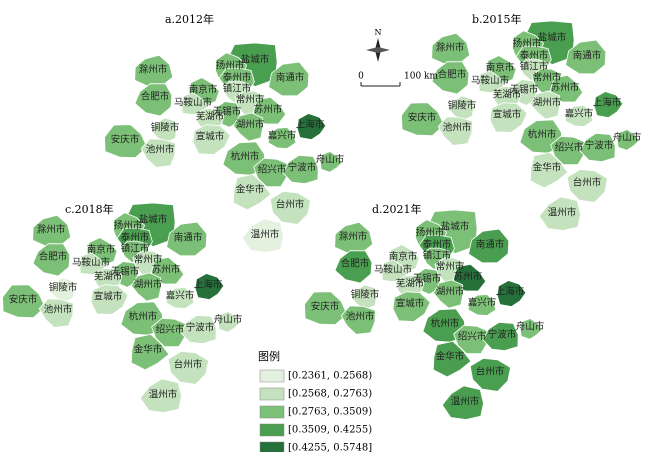 The width and height of the screenshot is (650, 452). What do you see at coordinates (361, 77) in the screenshot?
I see `scale-zero: 0` at bounding box center [361, 77].